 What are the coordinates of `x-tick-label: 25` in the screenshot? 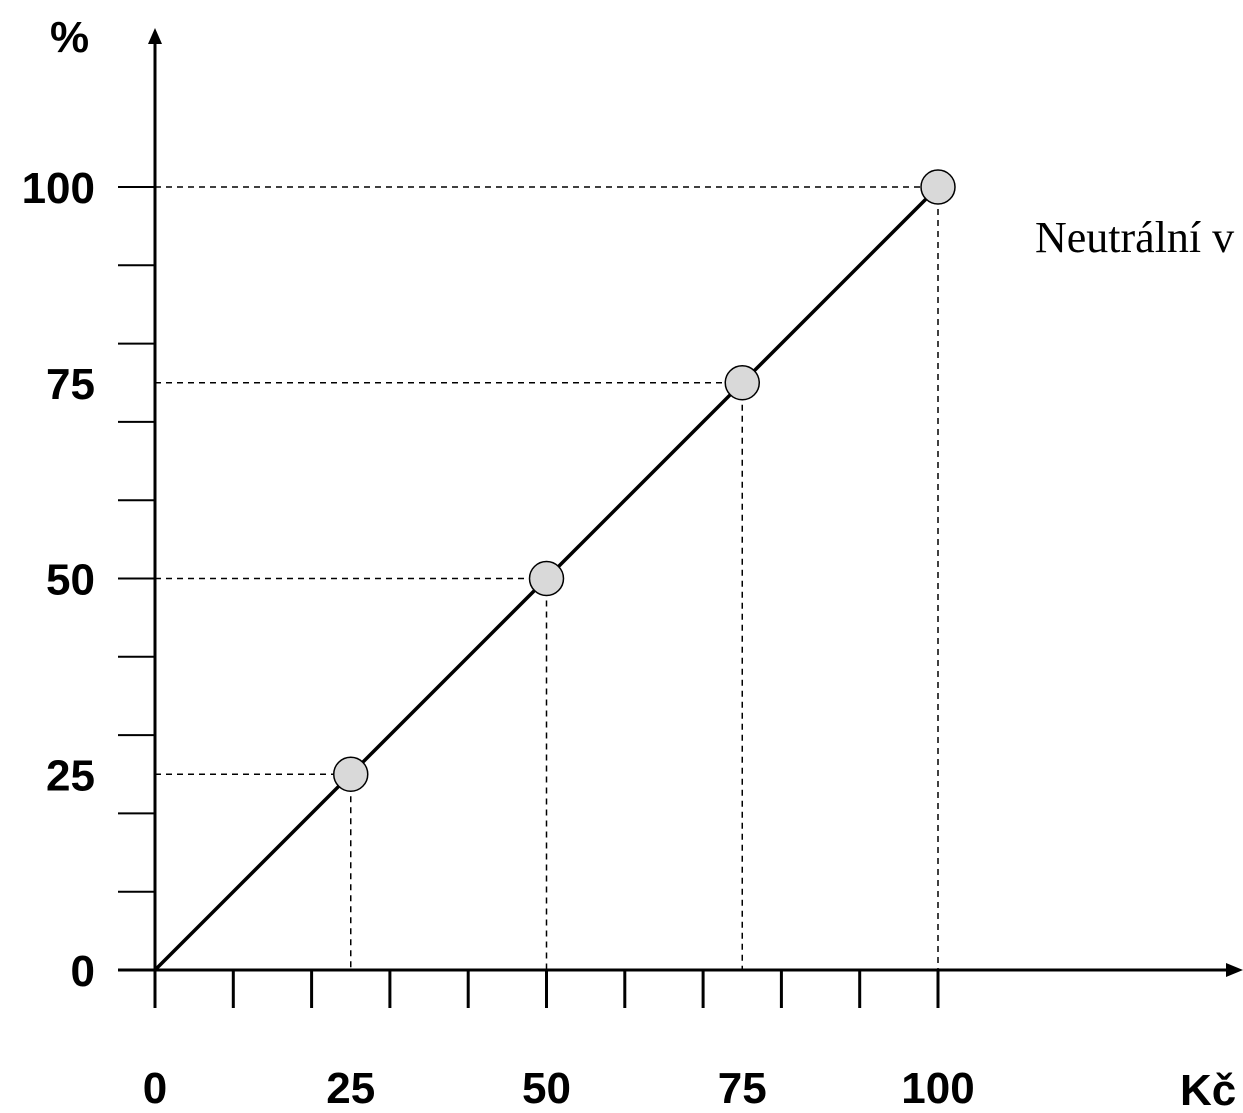 It's located at (350, 1088).